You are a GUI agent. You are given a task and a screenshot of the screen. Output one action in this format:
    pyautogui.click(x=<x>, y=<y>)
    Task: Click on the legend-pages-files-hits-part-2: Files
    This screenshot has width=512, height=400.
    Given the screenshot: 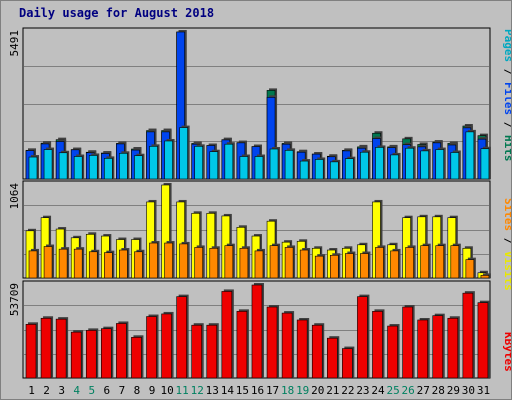 What is the action you would take?
    pyautogui.click(x=506, y=98)
    